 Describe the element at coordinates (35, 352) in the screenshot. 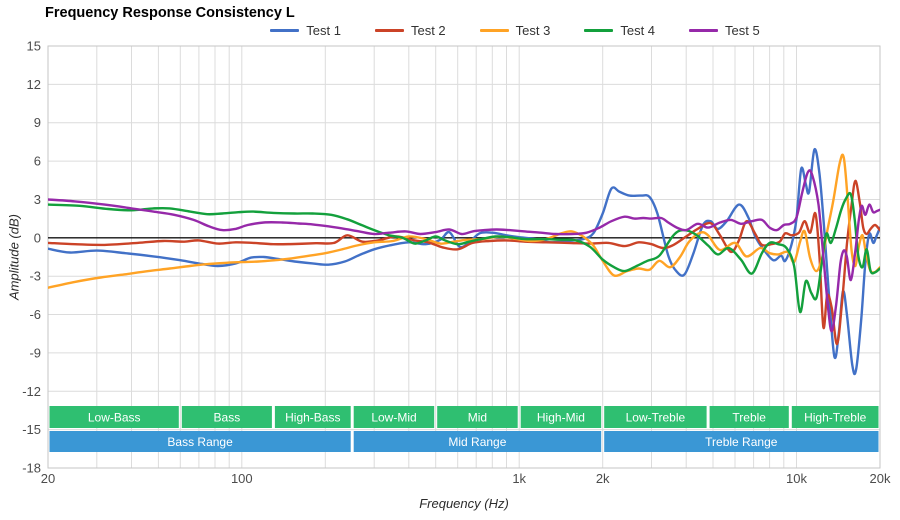

I see `y-tick-label: -9` at that location.